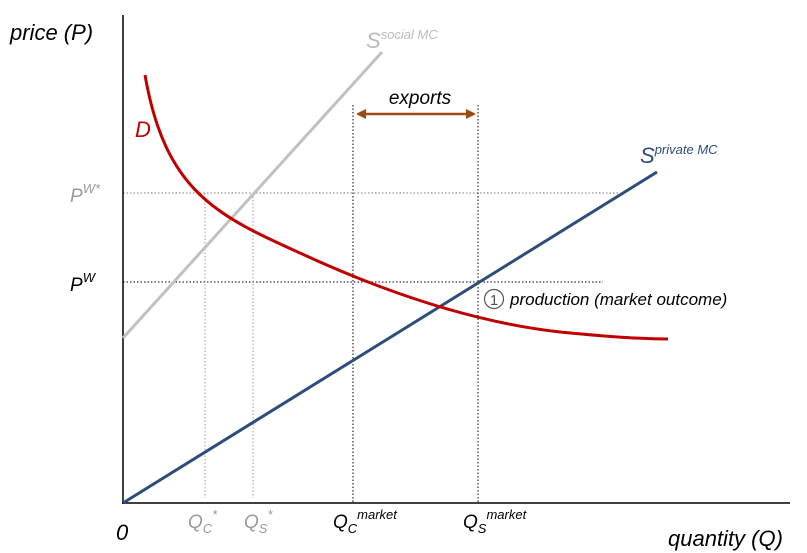  I want to click on y-axis-label: price (P), so click(51, 32).